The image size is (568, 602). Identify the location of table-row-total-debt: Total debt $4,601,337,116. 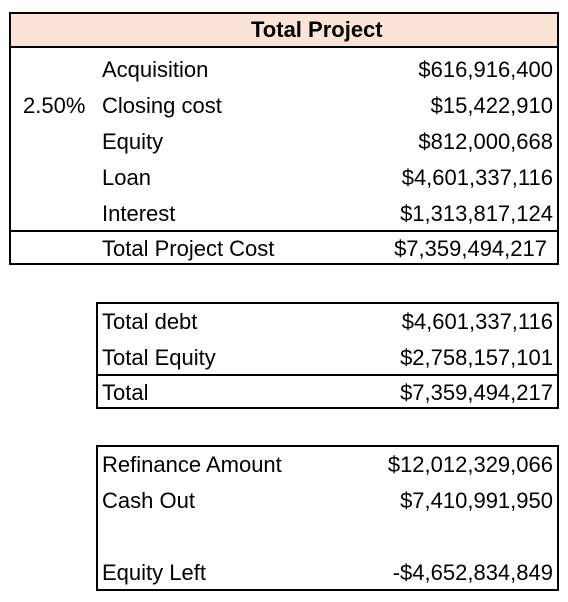
(327, 322).